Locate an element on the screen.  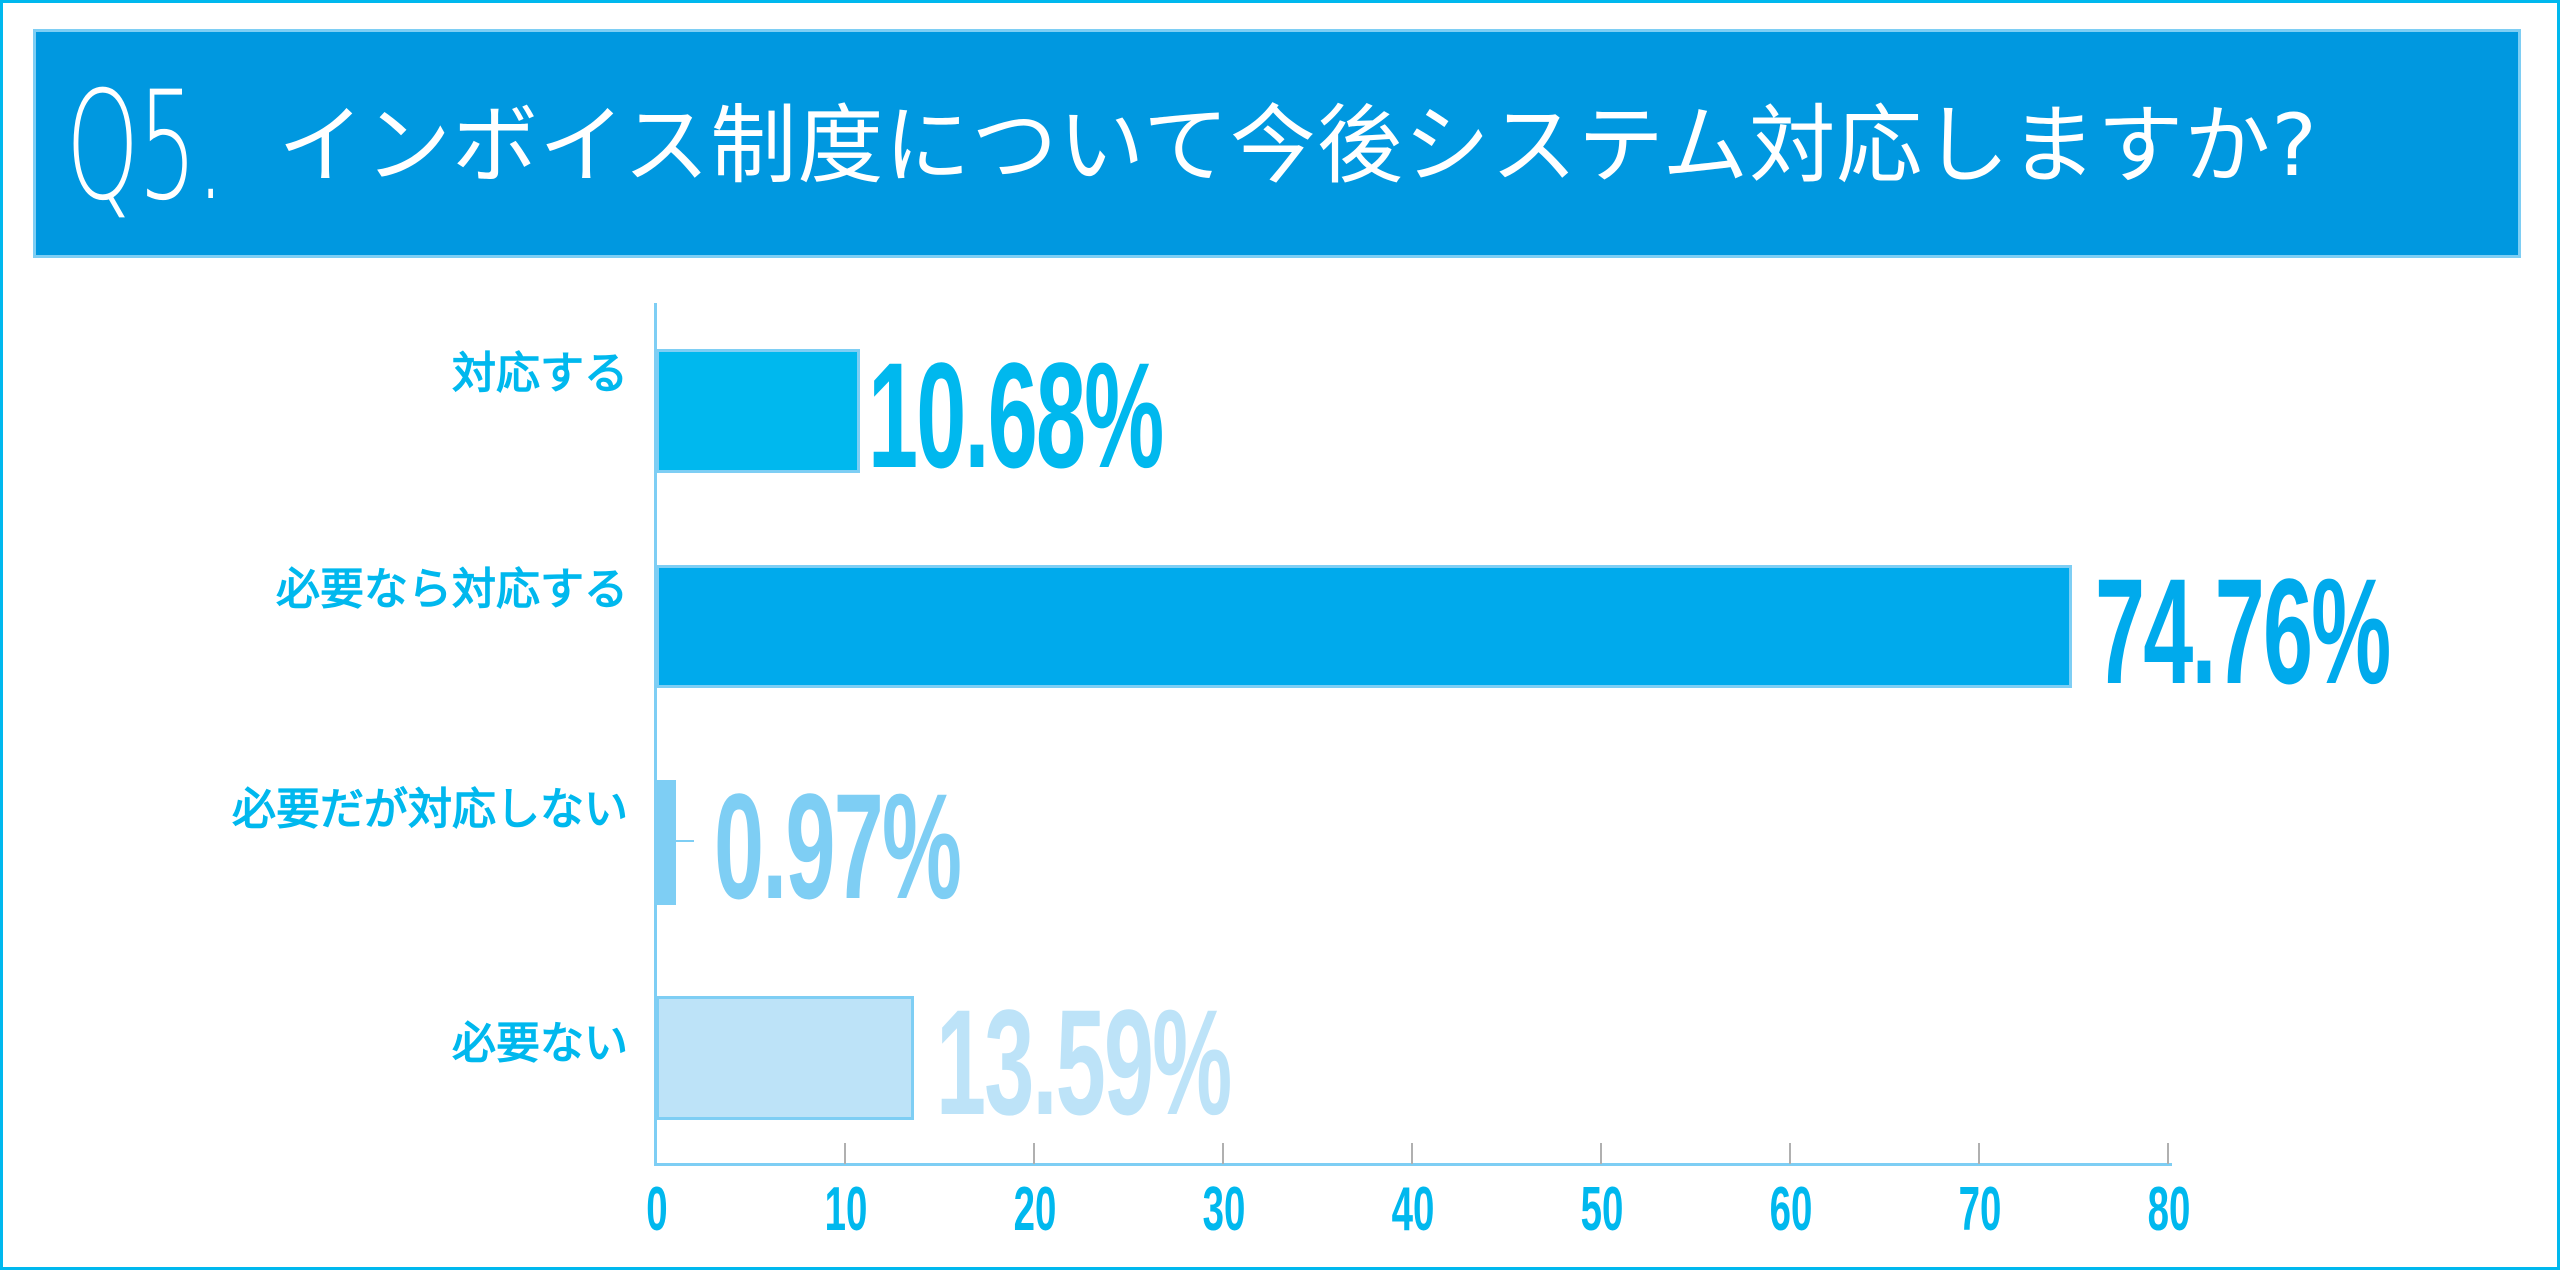
y-axis-line is located at coordinates (655, 734).